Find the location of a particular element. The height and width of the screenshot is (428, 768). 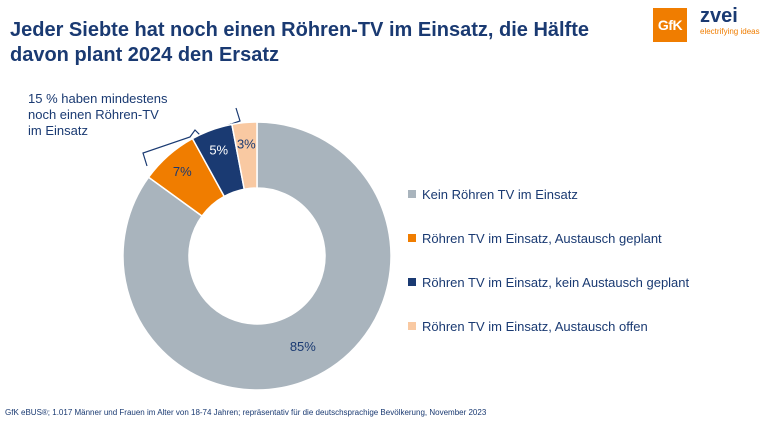

gfk-logo: GfK is located at coordinates (670, 25).